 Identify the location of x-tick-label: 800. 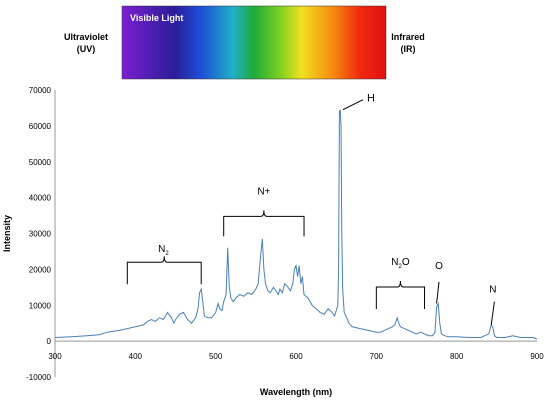
(457, 356).